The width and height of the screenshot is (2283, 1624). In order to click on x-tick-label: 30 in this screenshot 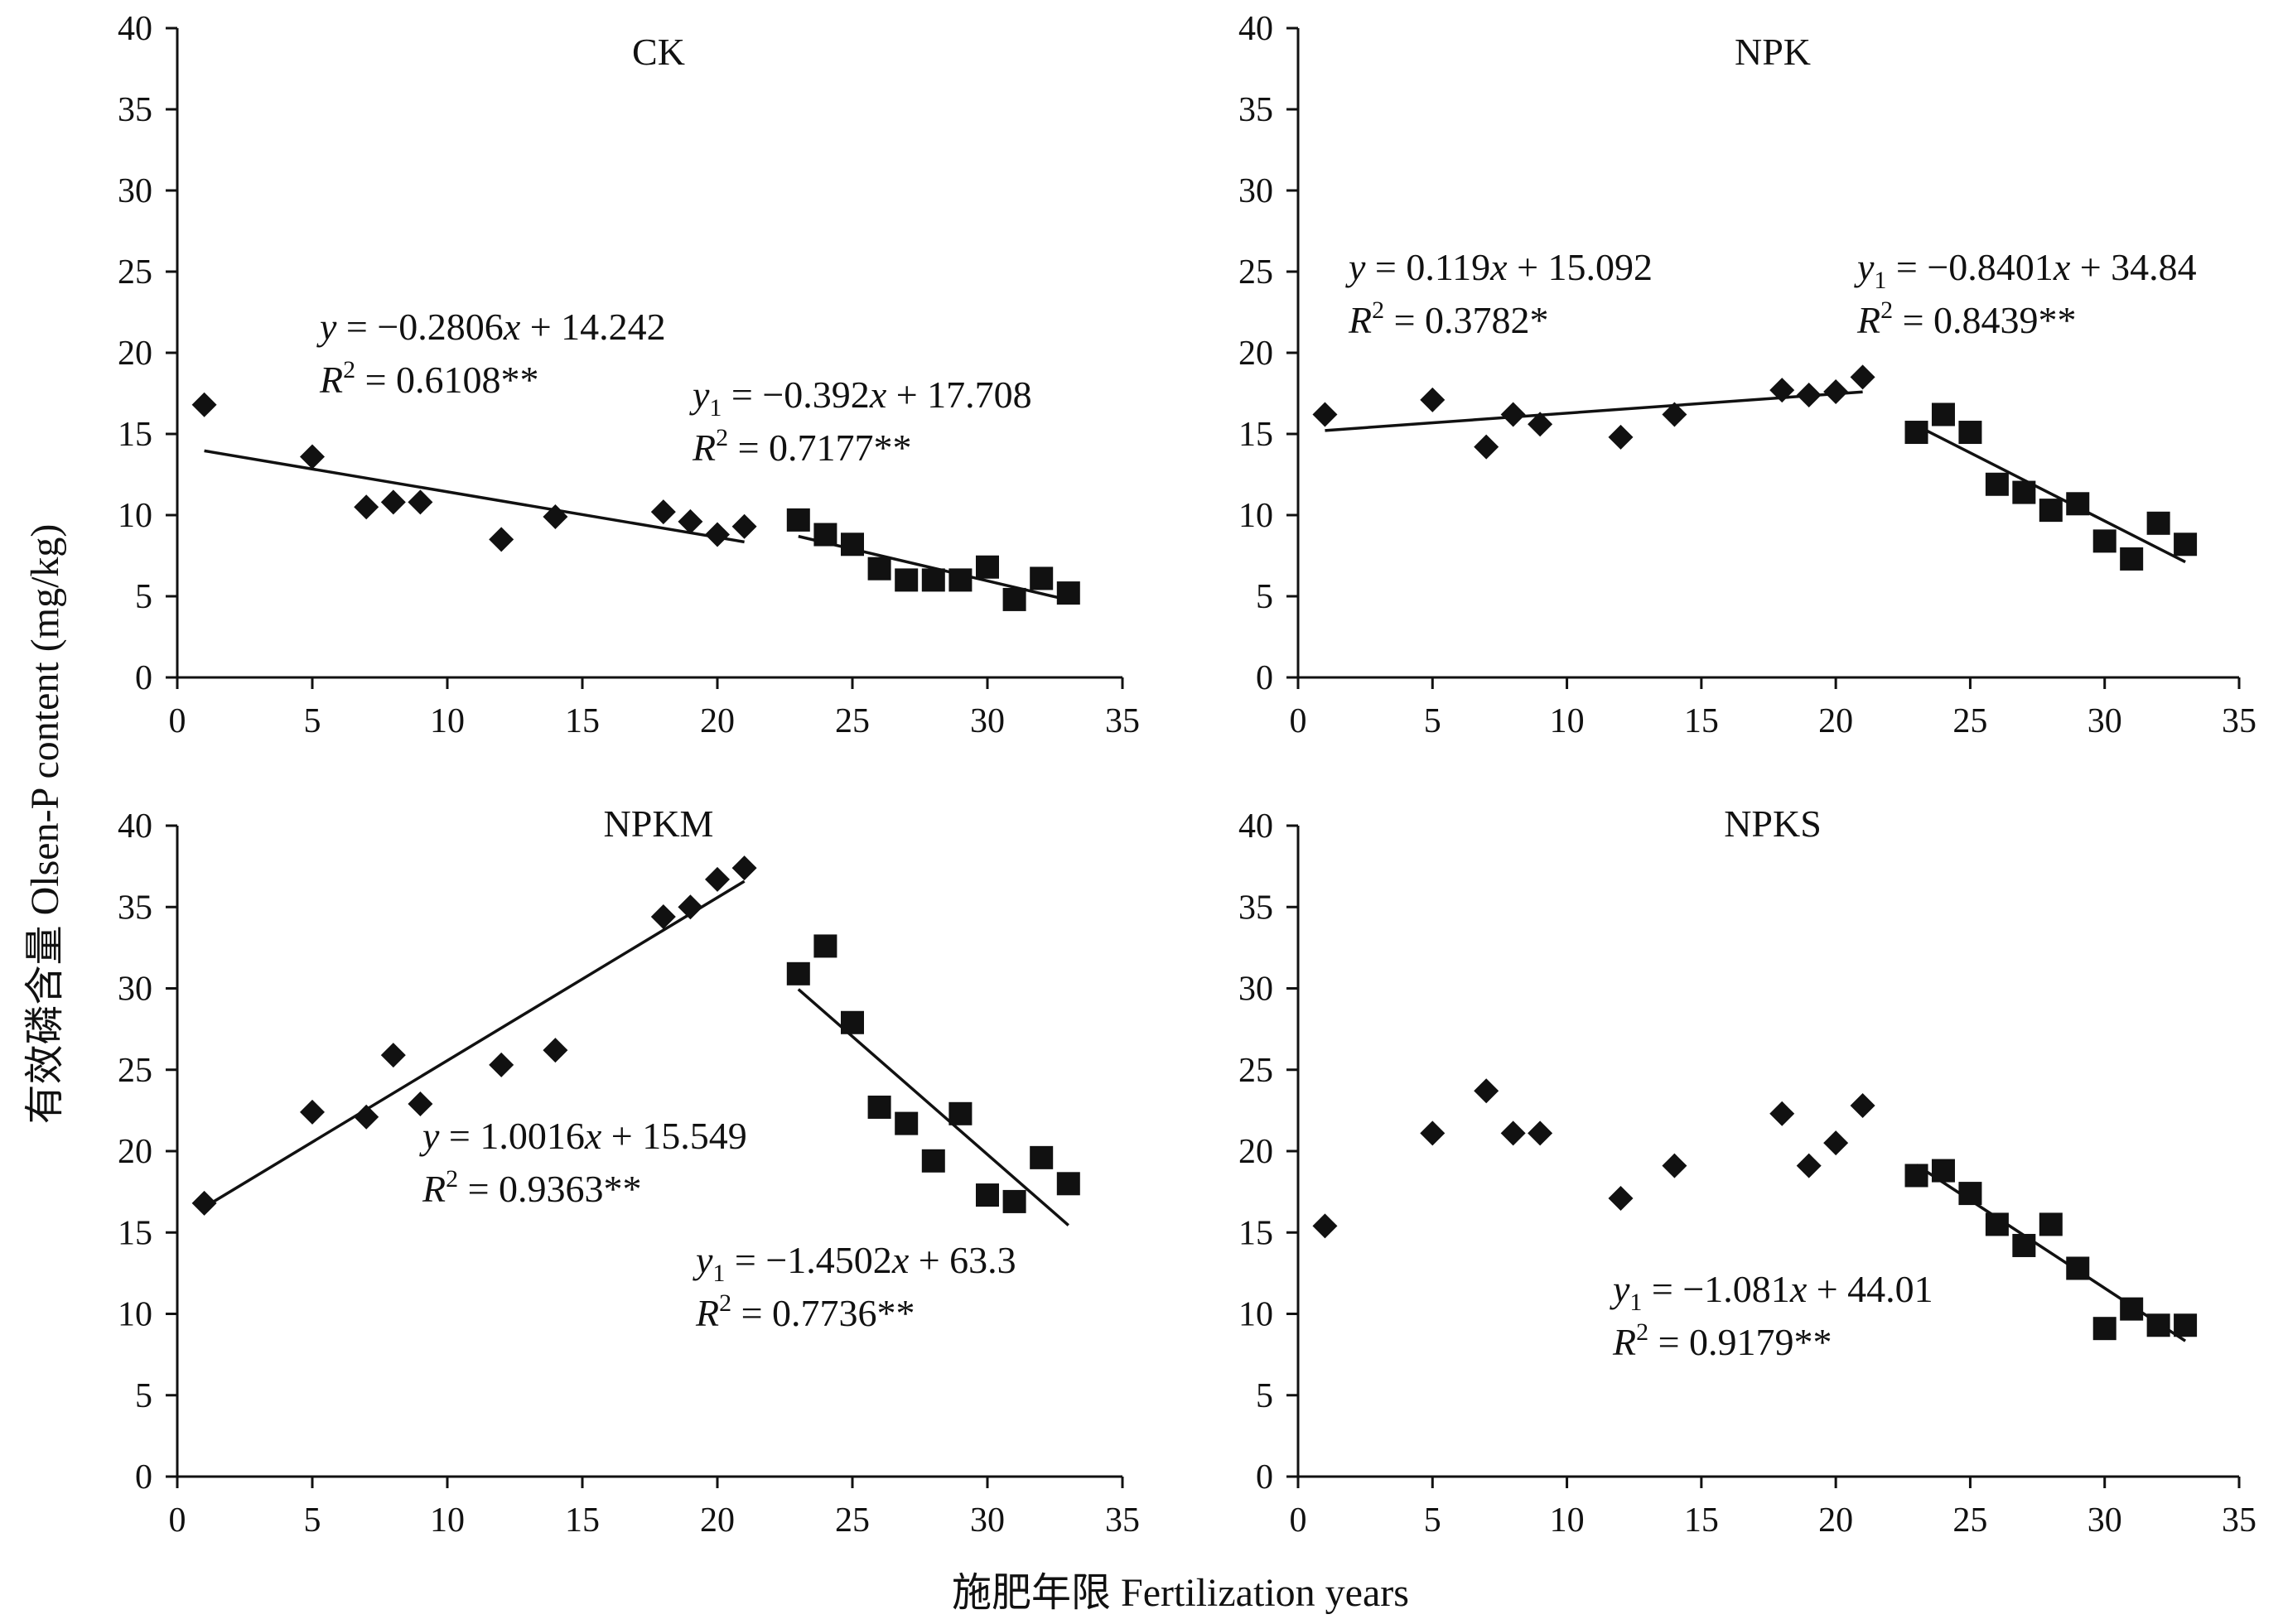, I will do `click(2105, 721)`.